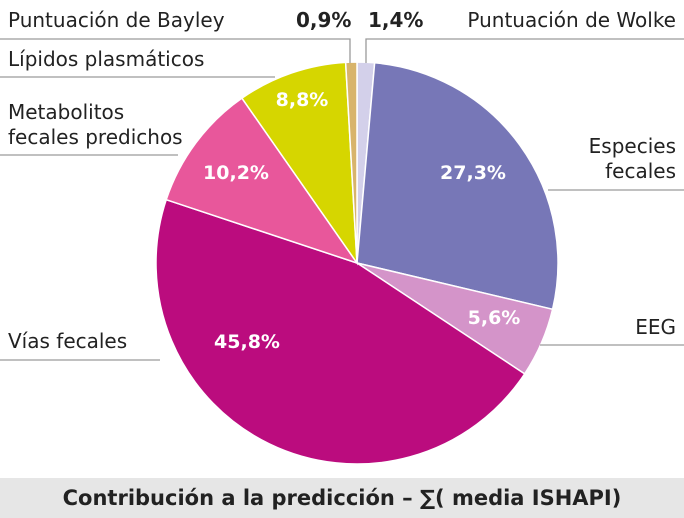 This screenshot has height=518, width=684. What do you see at coordinates (302, 100) in the screenshot?
I see `slice-value-label-5: 8,8%` at bounding box center [302, 100].